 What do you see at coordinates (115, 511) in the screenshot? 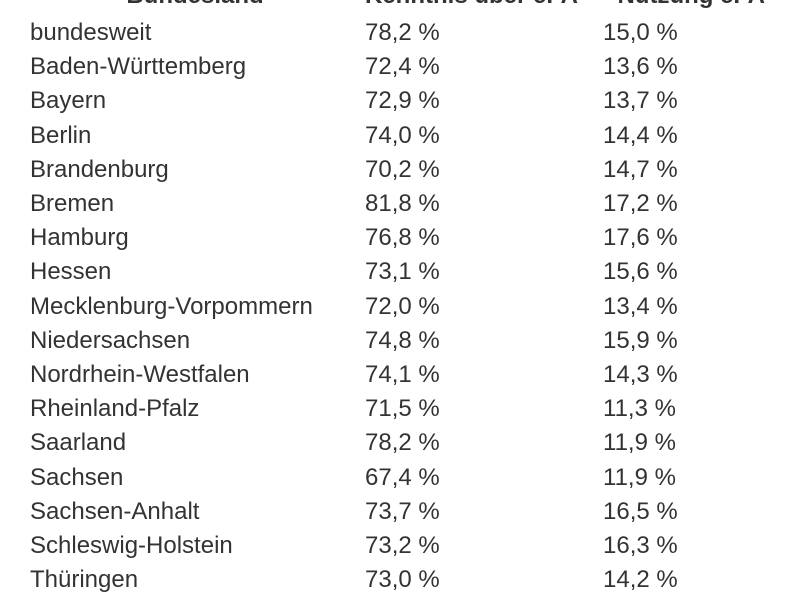
I see `state-name: Sachsen-Anhalt` at bounding box center [115, 511].